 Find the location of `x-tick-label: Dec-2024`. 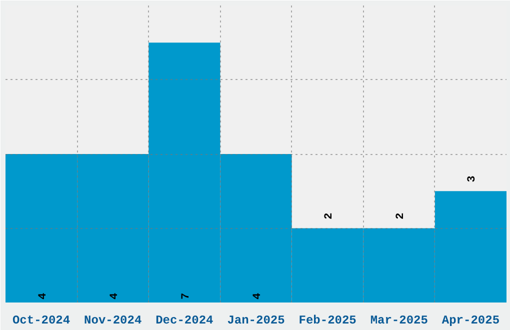

x-tick-label: Dec-2024 is located at coordinates (185, 321).